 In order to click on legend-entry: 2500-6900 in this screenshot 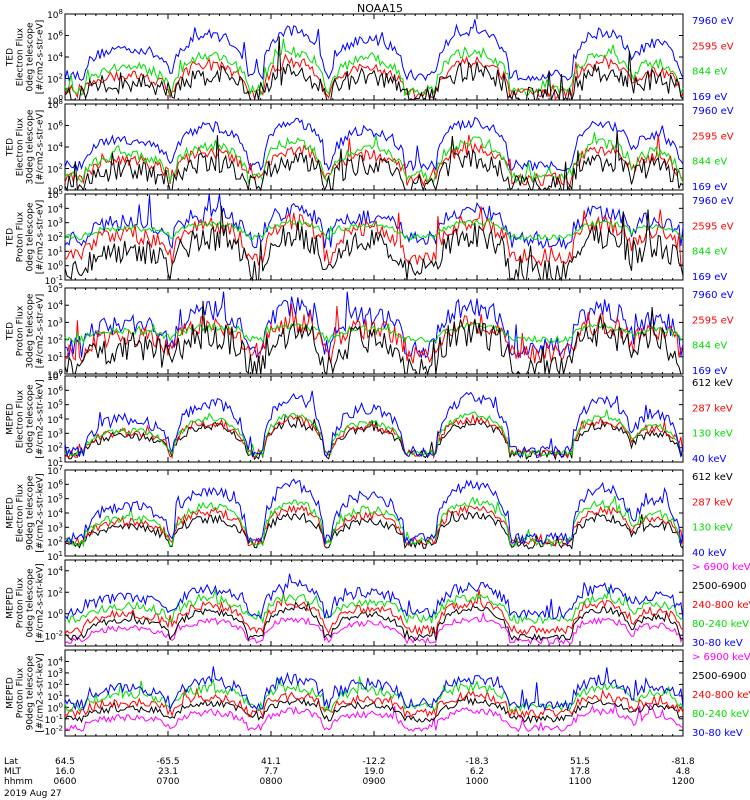, I will do `click(719, 586)`.